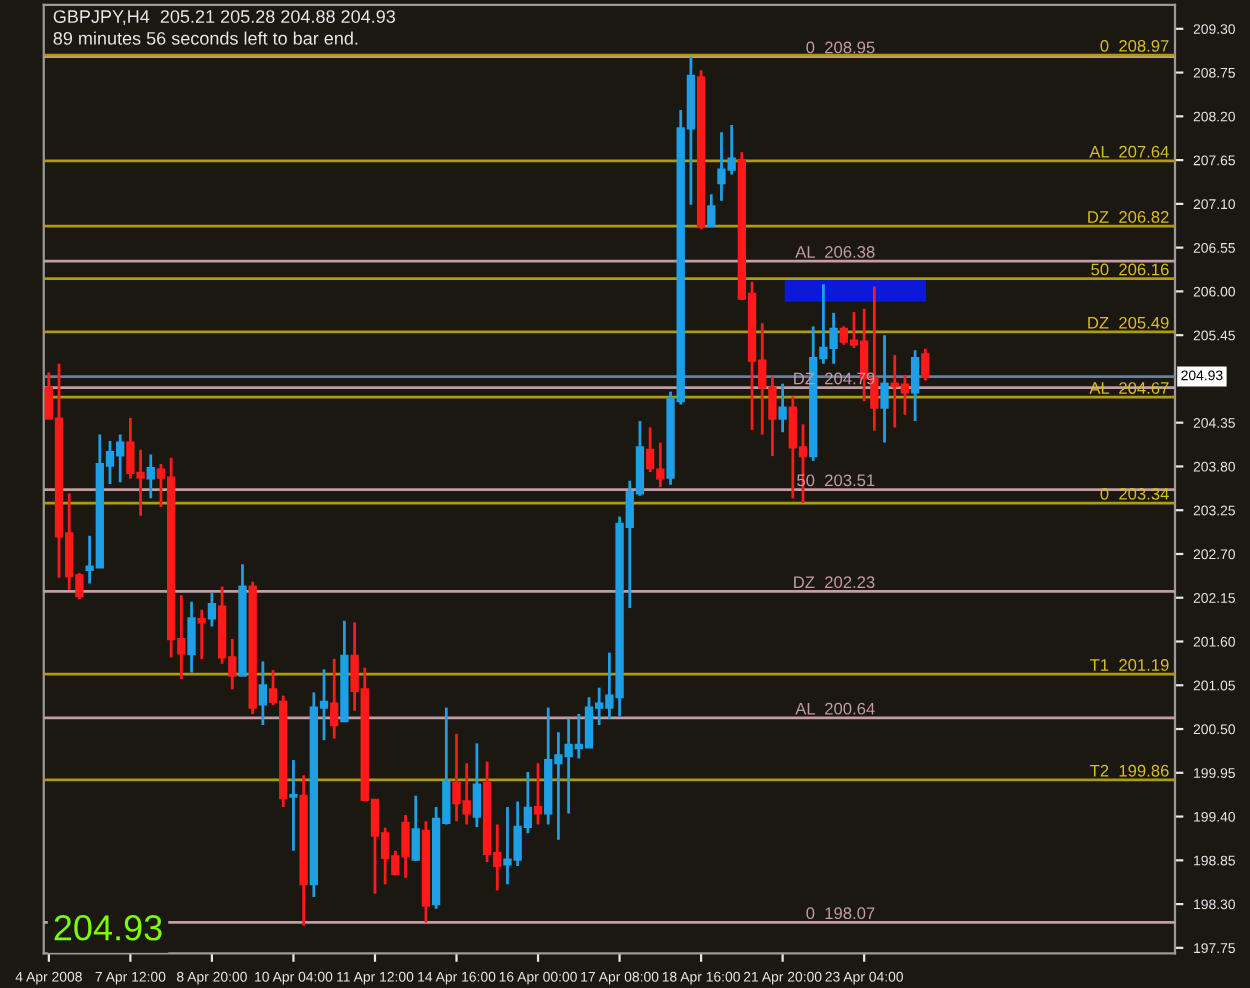  I want to click on ref-line-label: DZ 202.23, so click(834, 582).